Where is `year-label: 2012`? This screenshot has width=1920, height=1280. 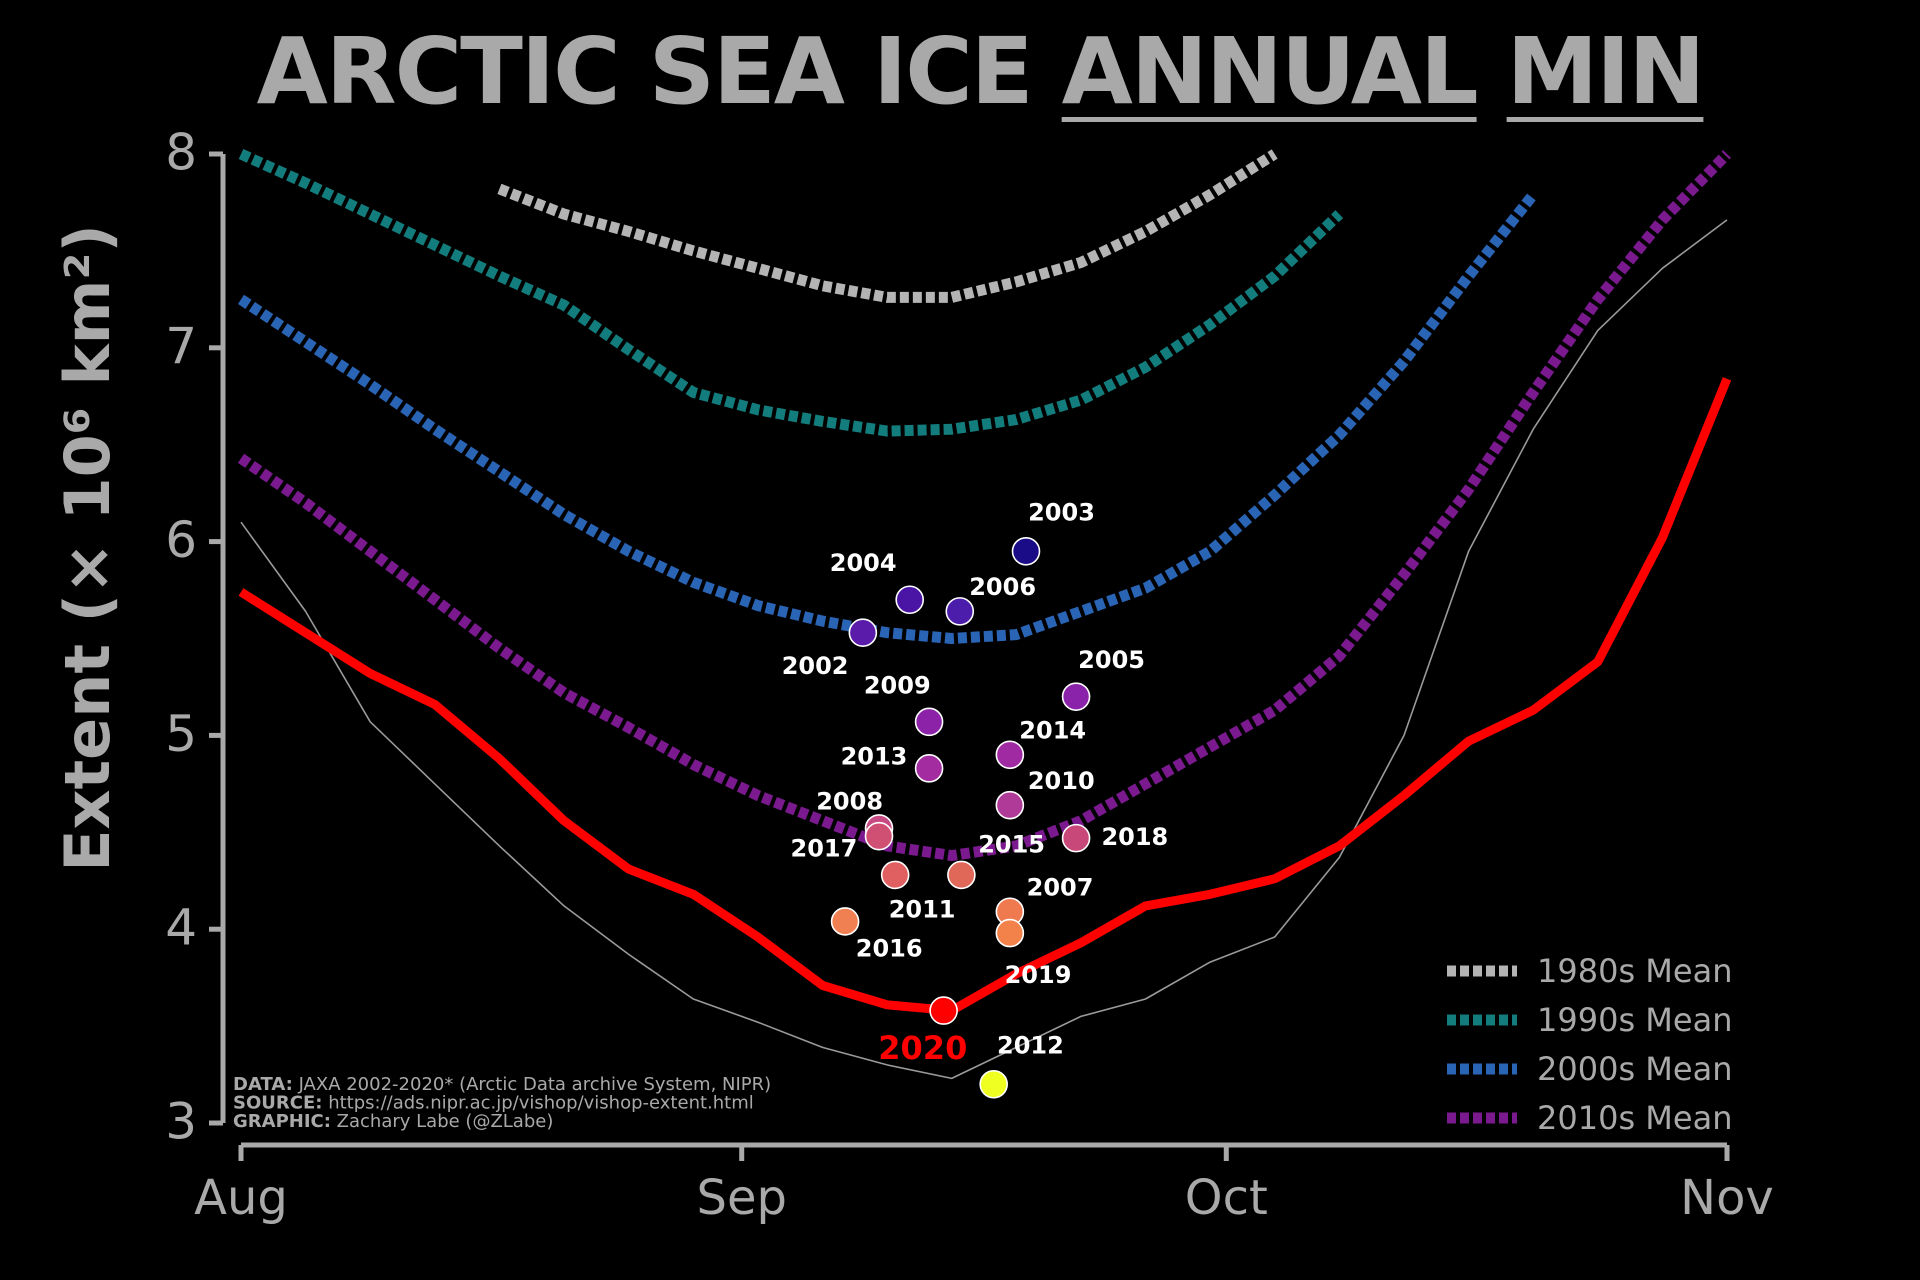
year-label: 2012 is located at coordinates (1030, 1045).